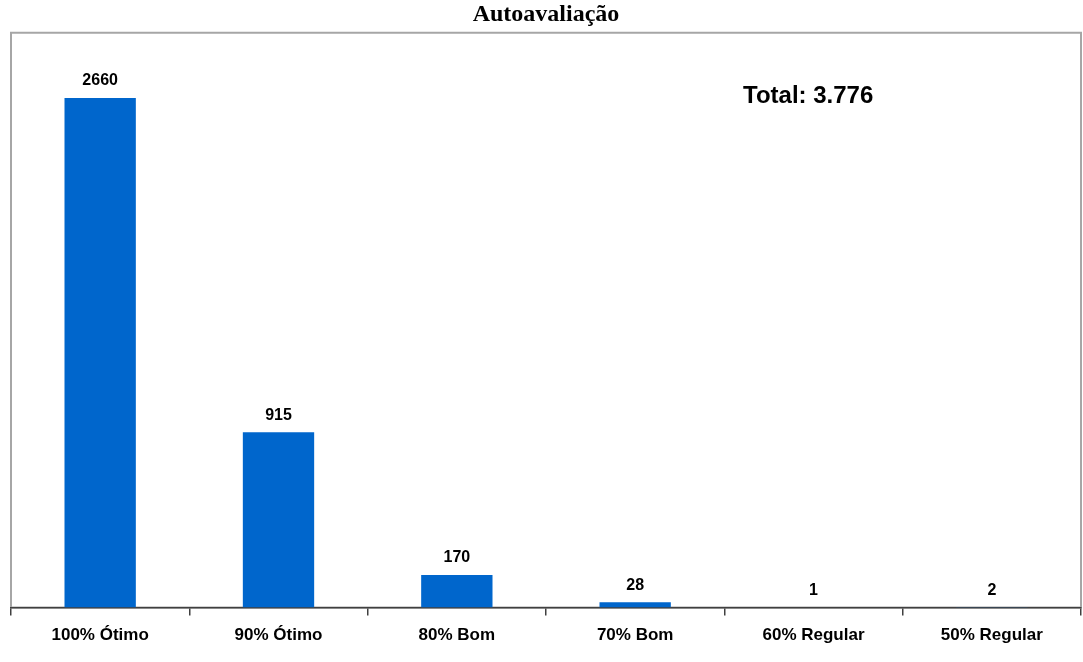  I want to click on annotation: Total: 3.776, so click(808, 94).